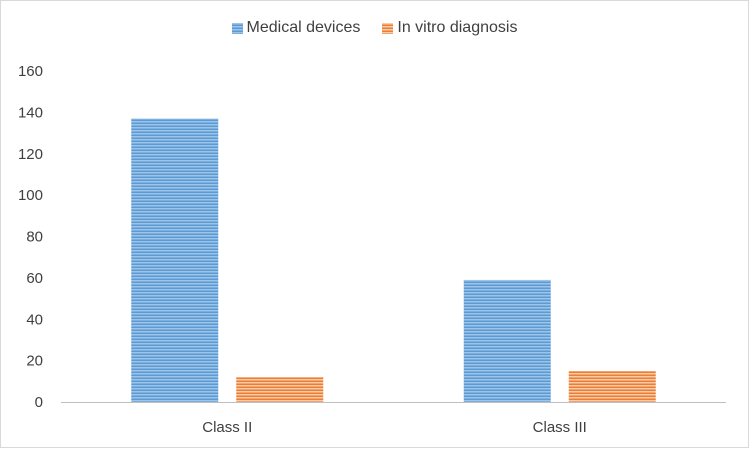  Describe the element at coordinates (280, 389) in the screenshot. I see `bar-in-vitro-diagnosis-class-ii` at that location.